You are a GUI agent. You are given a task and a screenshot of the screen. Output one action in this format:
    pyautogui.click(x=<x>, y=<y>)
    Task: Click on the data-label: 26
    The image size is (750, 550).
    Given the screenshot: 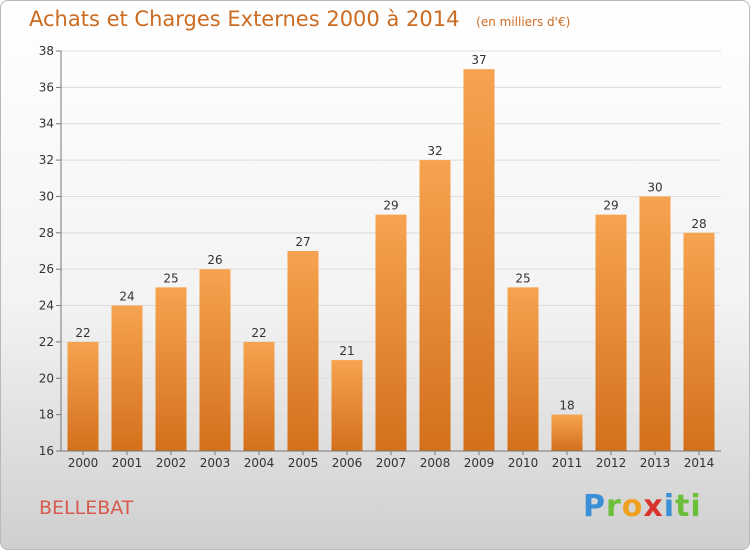 What is the action you would take?
    pyautogui.click(x=214, y=260)
    